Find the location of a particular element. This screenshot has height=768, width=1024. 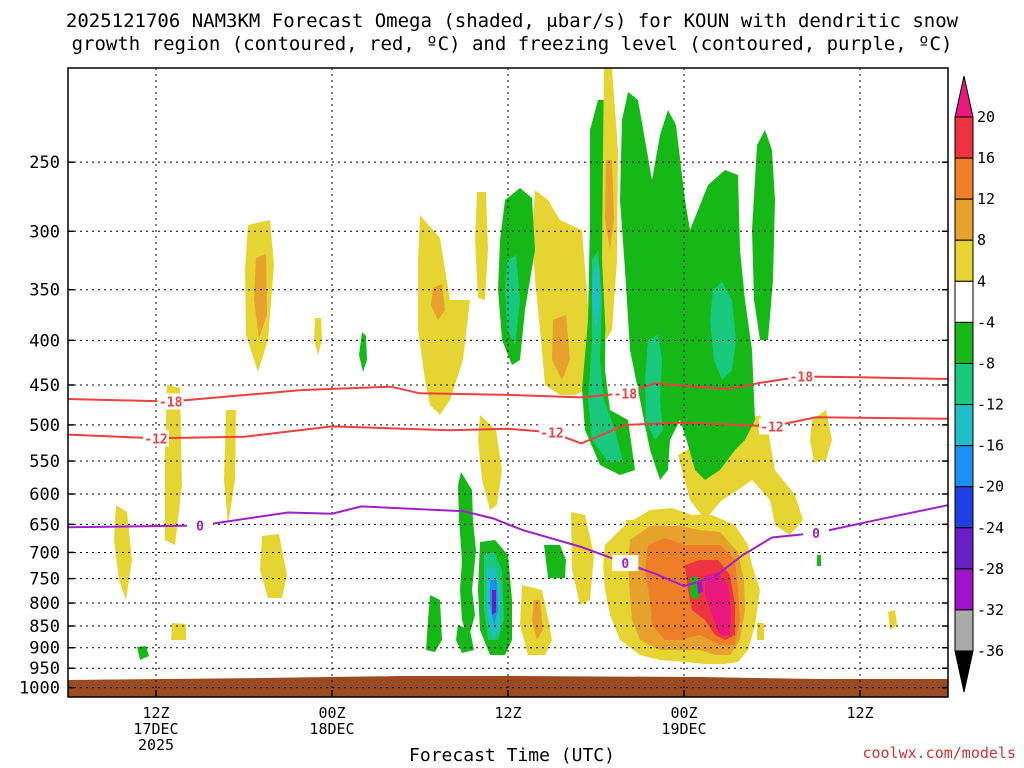

ytick-label-950: 950 is located at coordinates (44, 669).